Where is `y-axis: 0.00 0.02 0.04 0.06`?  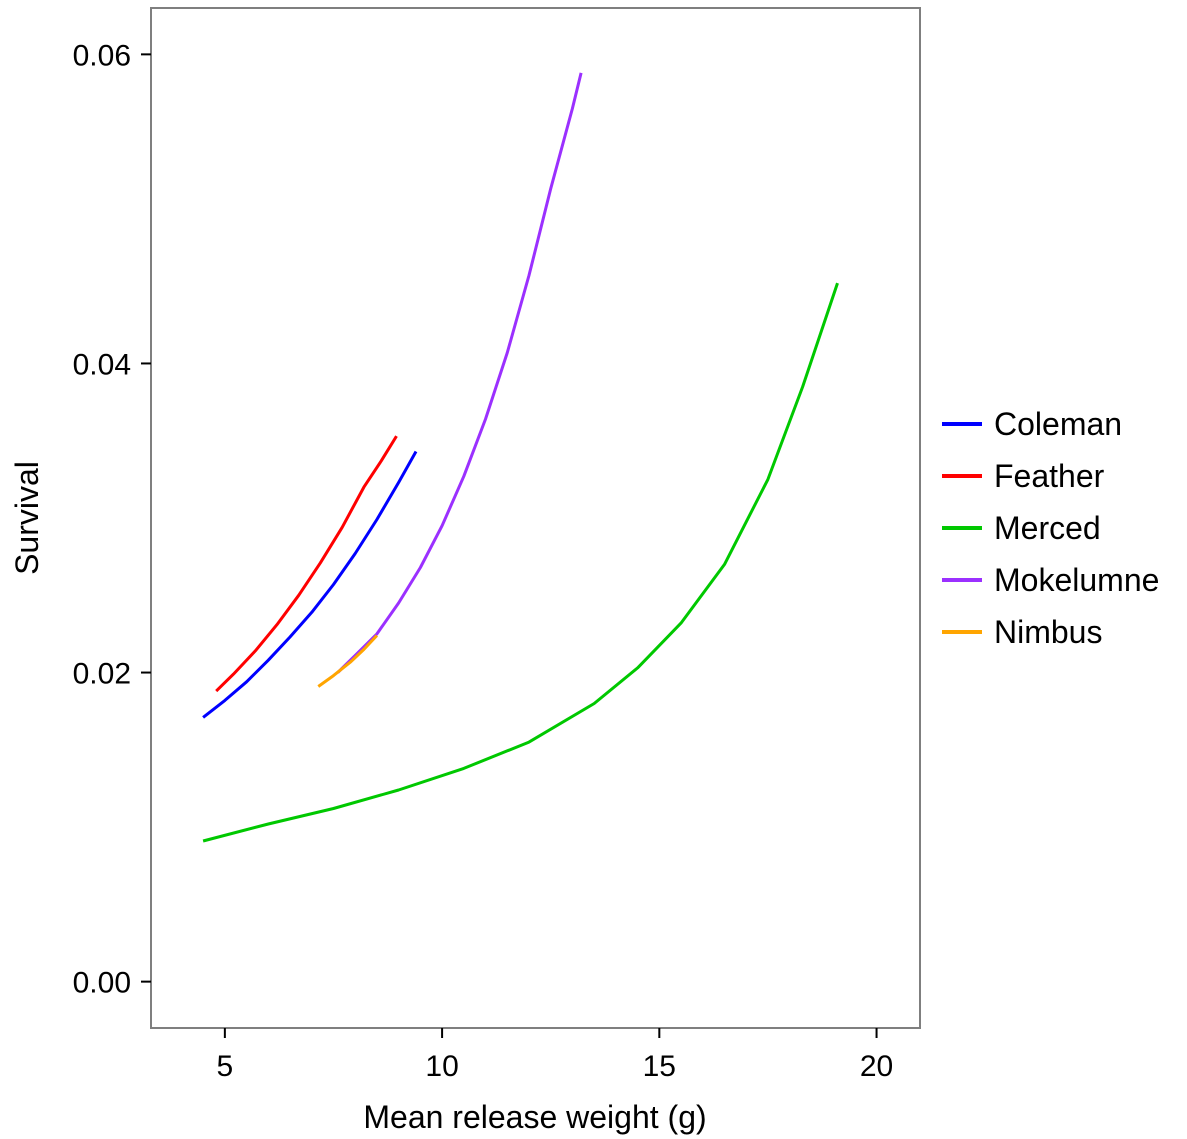
y-axis: 0.00 0.02 0.04 0.06 is located at coordinates (112, 519).